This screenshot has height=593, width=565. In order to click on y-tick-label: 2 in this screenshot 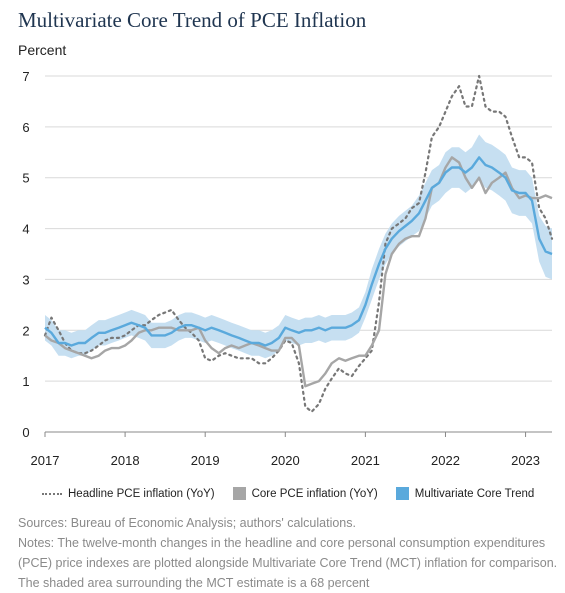, I will do `click(25, 330)`.